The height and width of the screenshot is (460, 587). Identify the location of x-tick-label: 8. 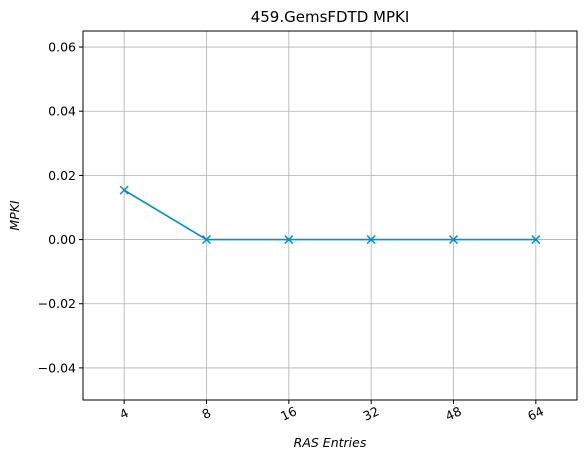
(207, 413).